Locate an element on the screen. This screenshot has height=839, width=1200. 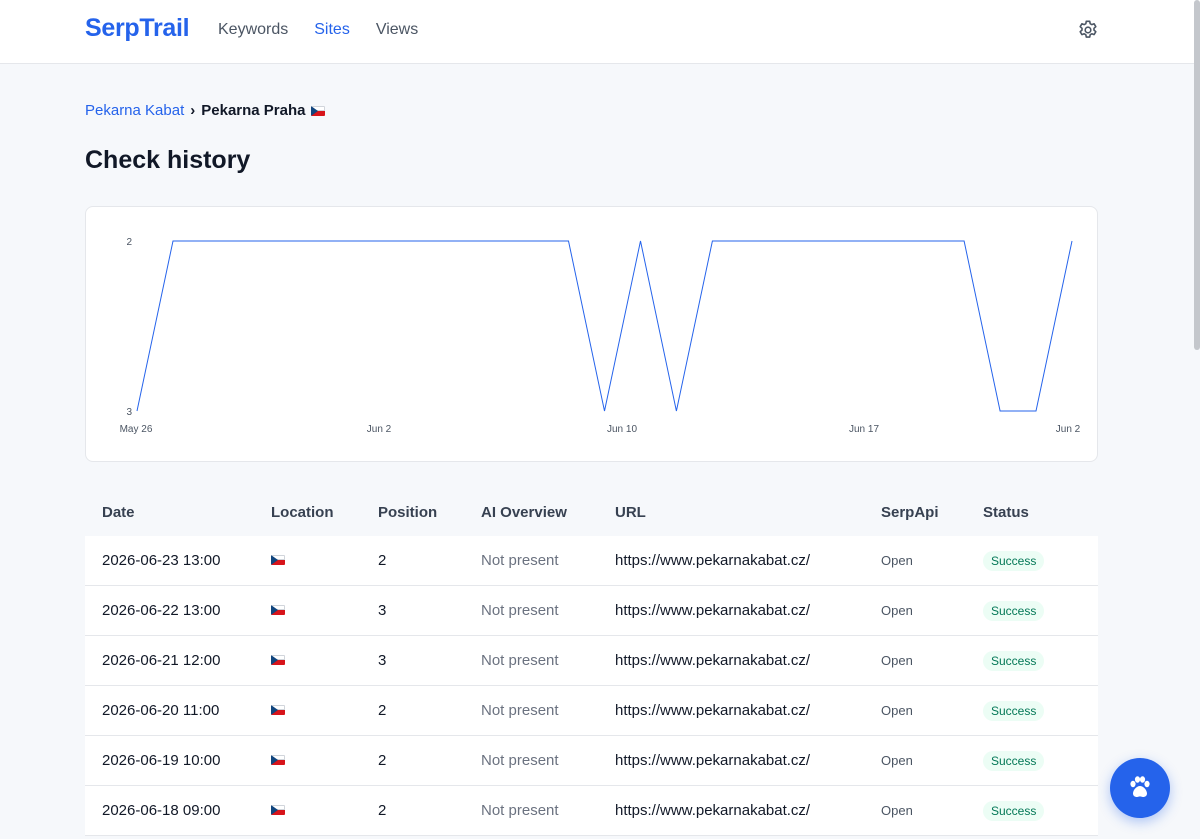
y-tick-label: 2 is located at coordinates (129, 242).